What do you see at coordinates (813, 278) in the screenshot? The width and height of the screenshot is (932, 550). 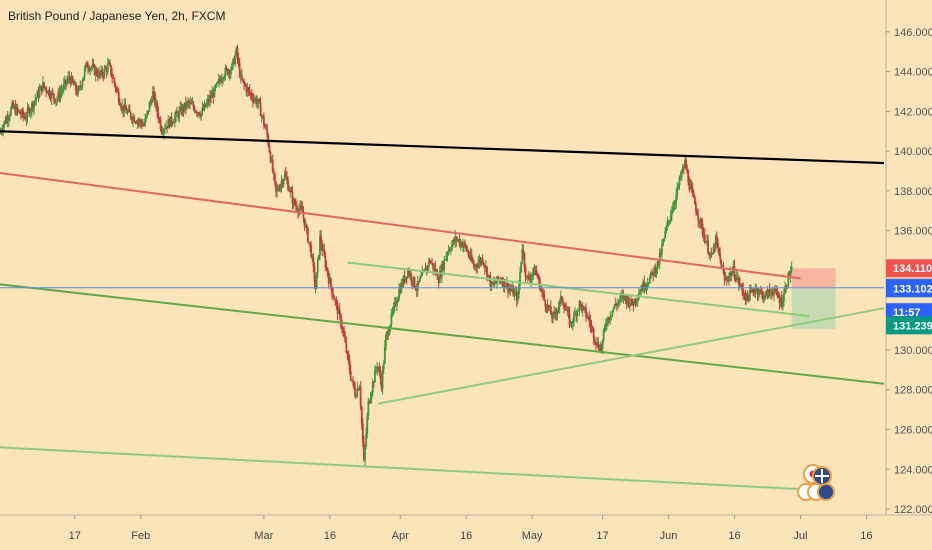 I see `target-zone` at bounding box center [813, 278].